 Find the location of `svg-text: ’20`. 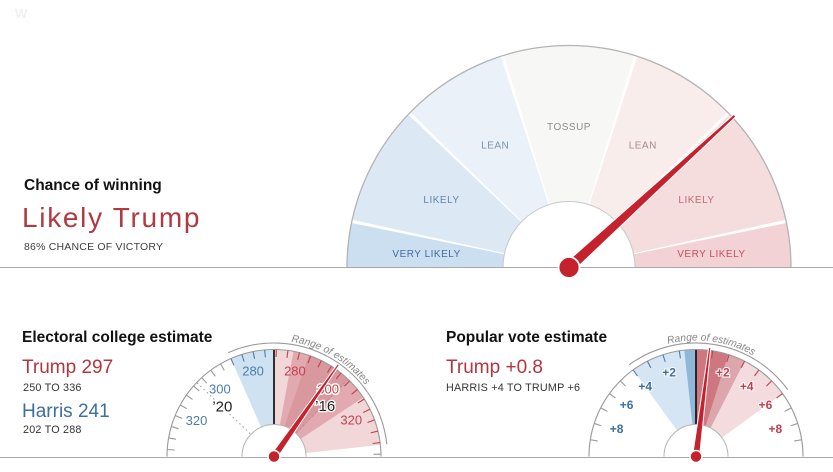

svg-text: ’20 is located at coordinates (222, 407).